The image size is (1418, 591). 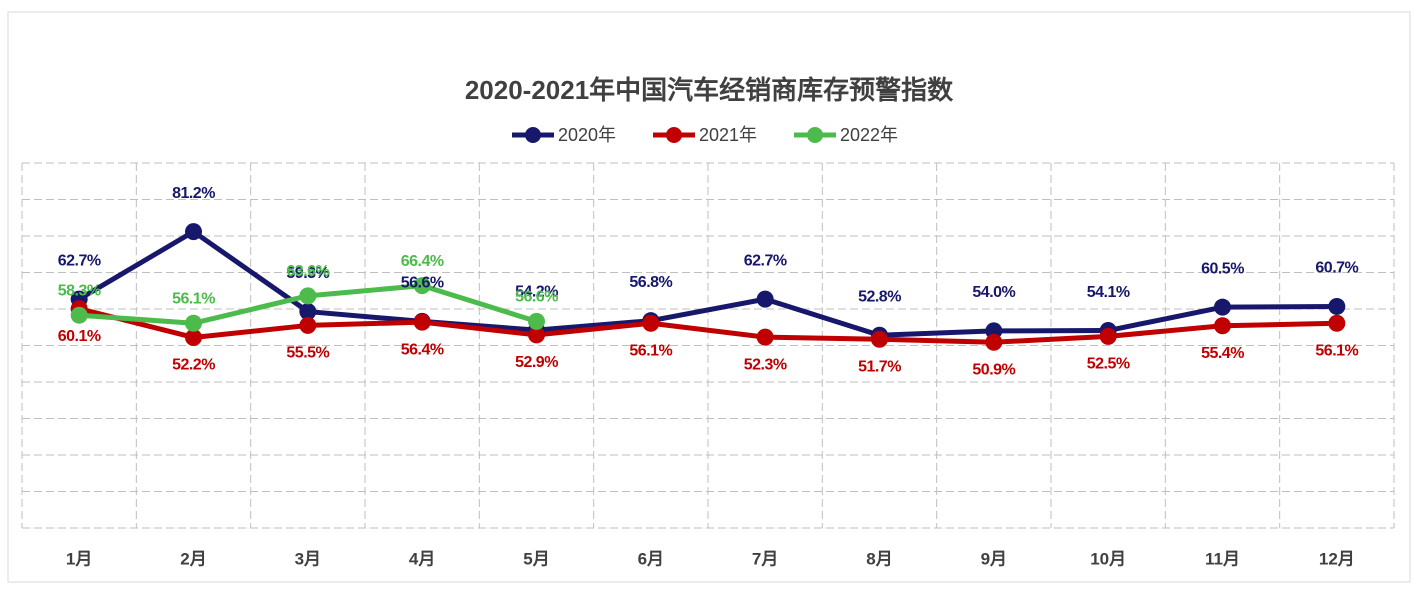 I want to click on x-tick-label: 6月, so click(x=651, y=558).